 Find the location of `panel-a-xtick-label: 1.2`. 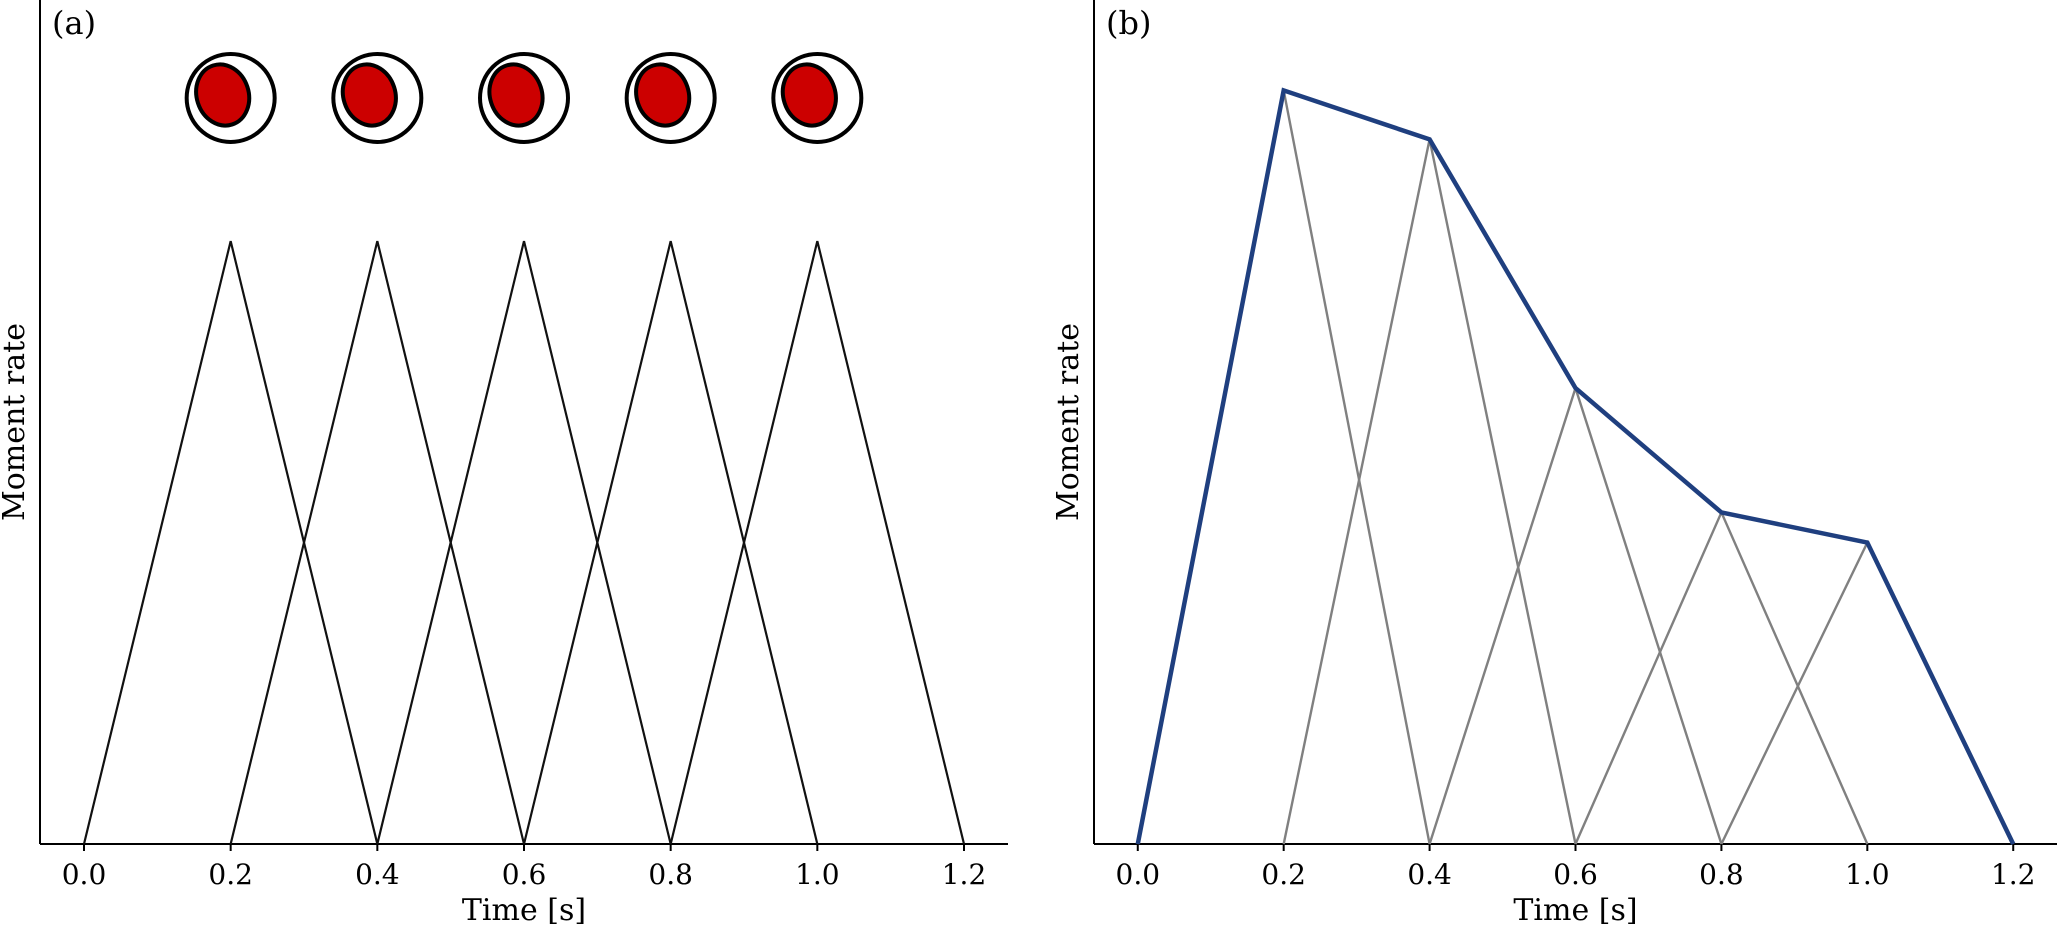

panel-a-xtick-label: 1.2 is located at coordinates (964, 874).